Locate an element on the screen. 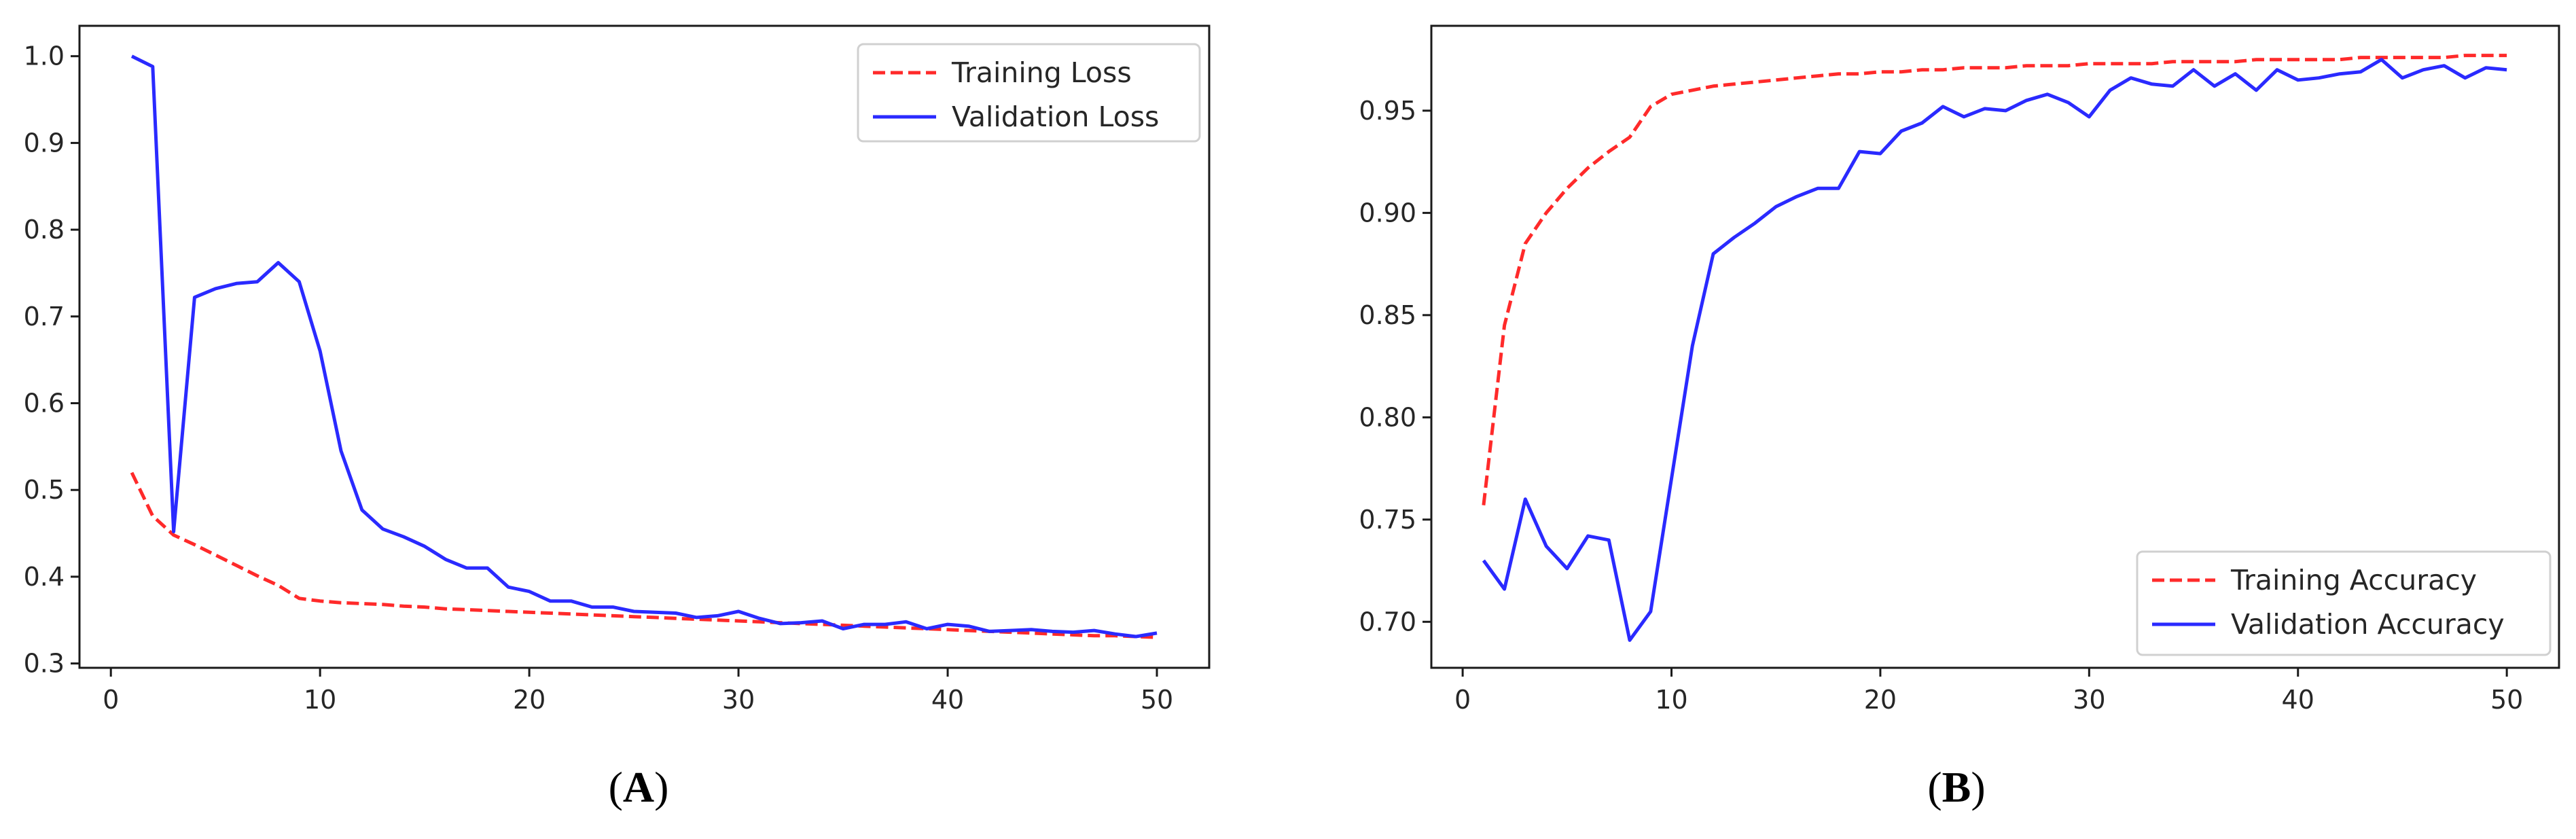  panel-label-a: (A) is located at coordinates (639, 787).